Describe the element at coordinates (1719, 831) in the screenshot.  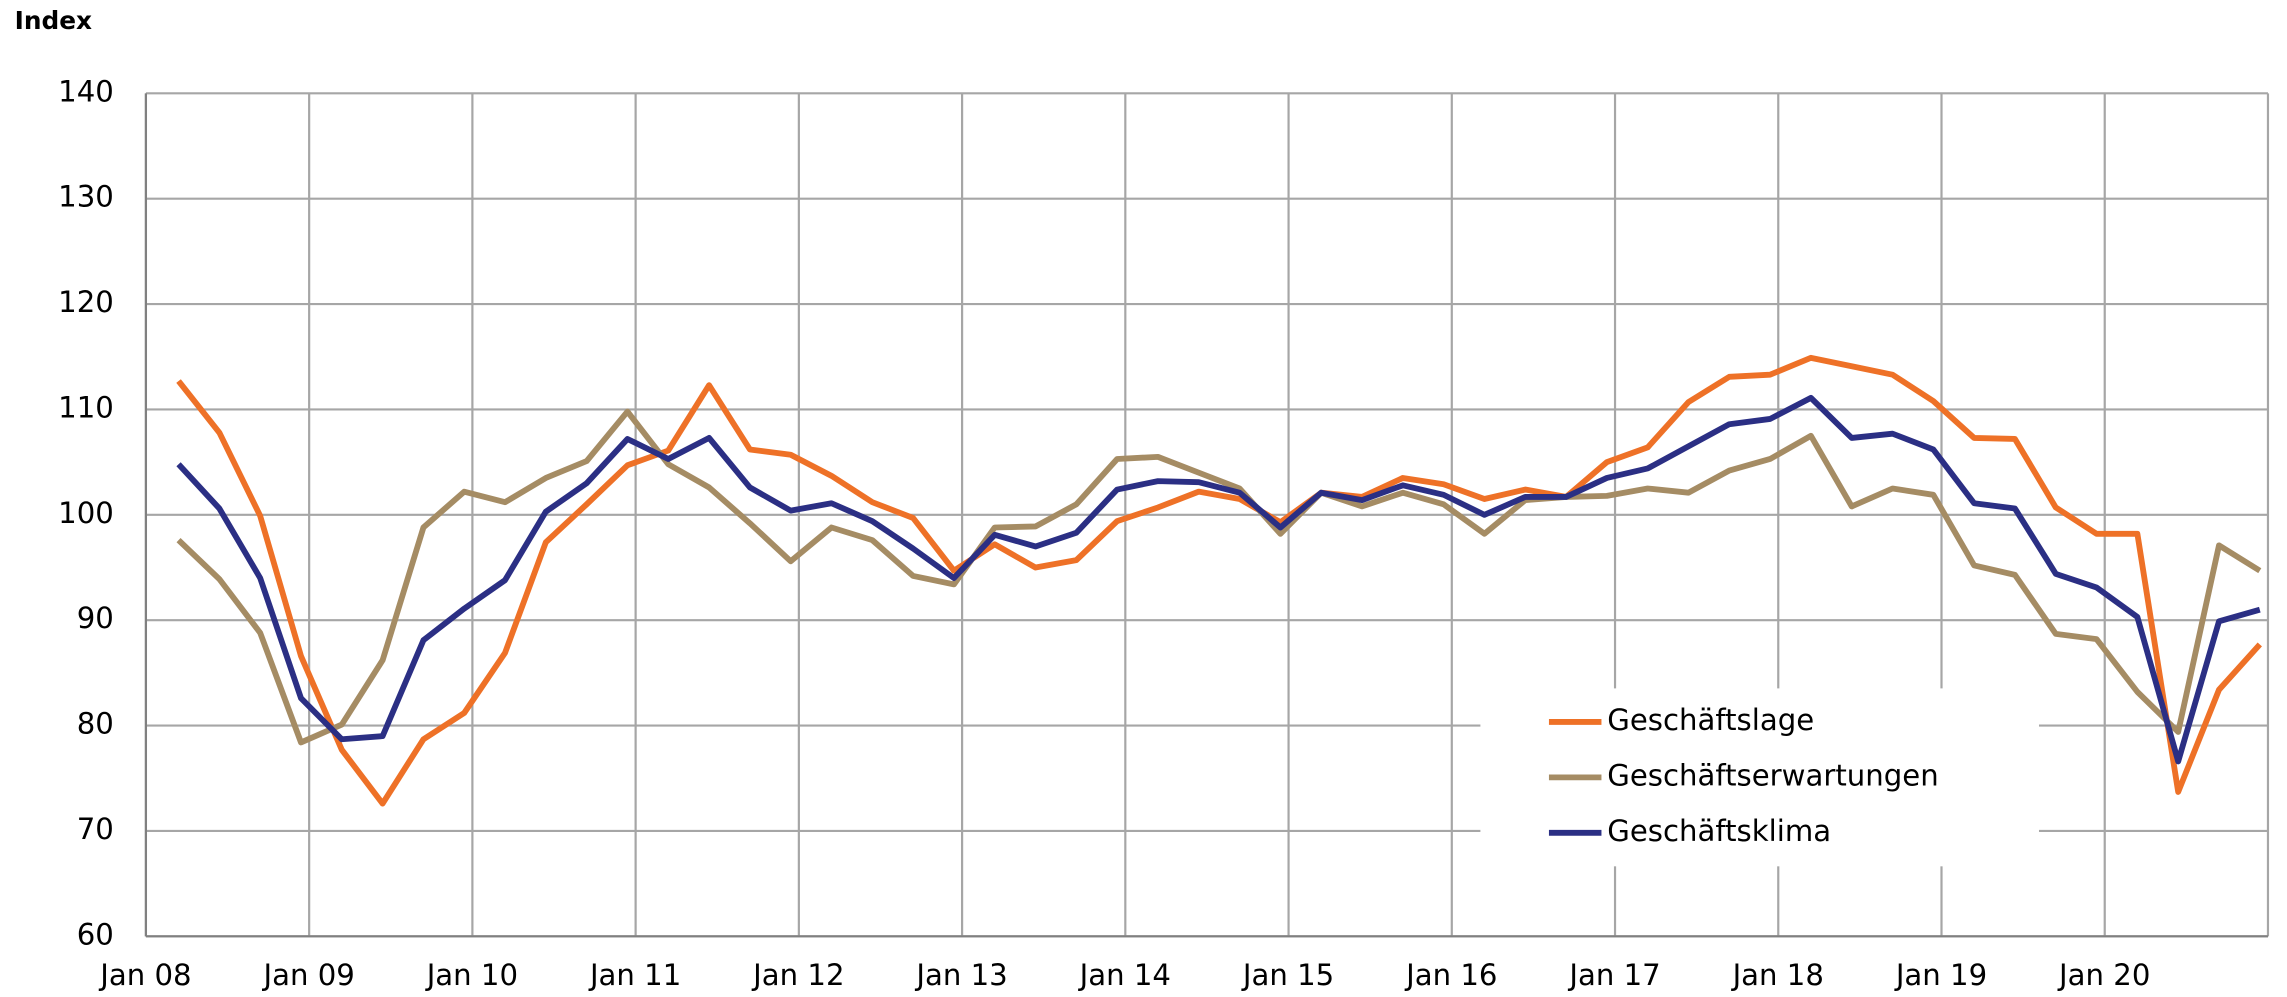
I see `legend-label: Geschäftsklima` at that location.